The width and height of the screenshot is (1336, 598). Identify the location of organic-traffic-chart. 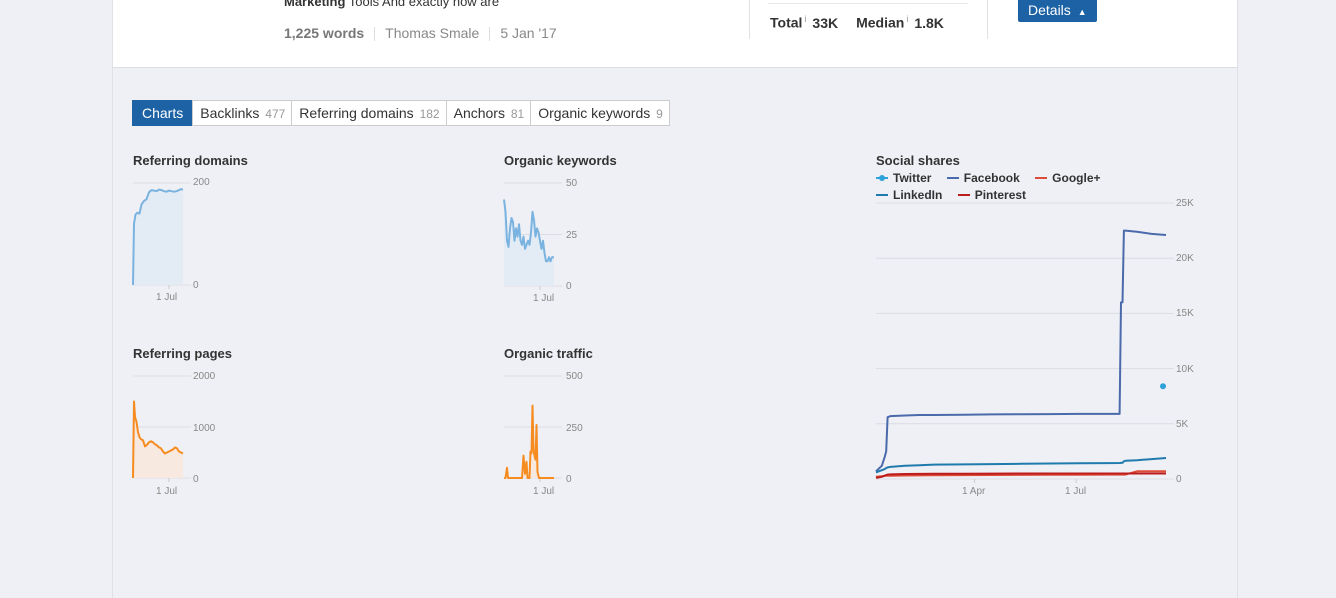
(533, 428).